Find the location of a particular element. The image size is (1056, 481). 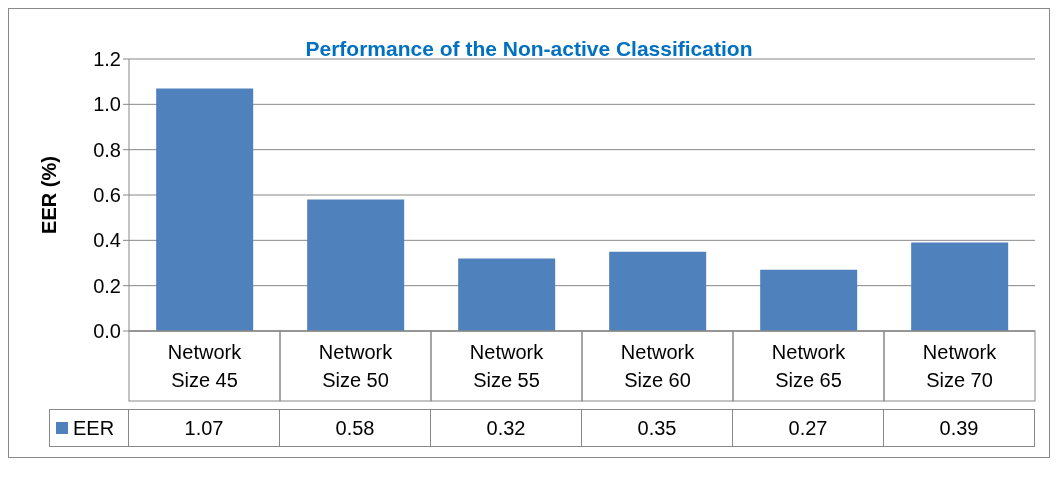

data-label: 0.39 is located at coordinates (959, 428).